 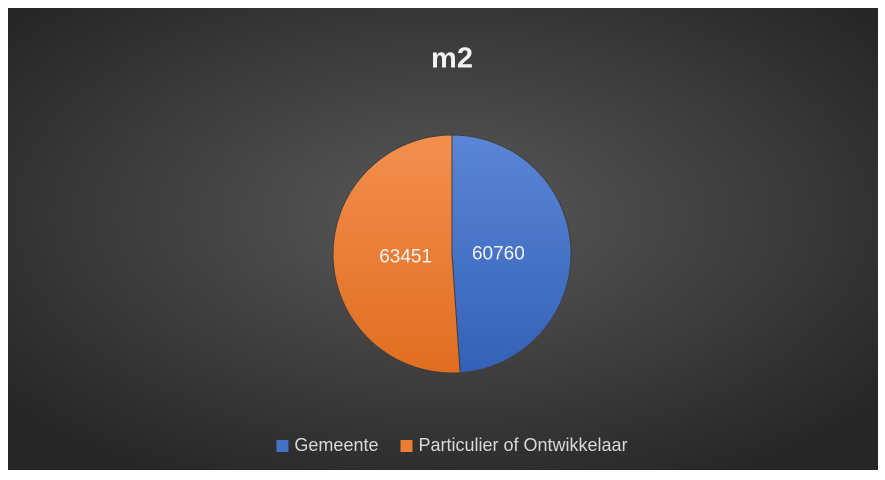 What do you see at coordinates (336, 445) in the screenshot?
I see `legend-label: Gemeente` at bounding box center [336, 445].